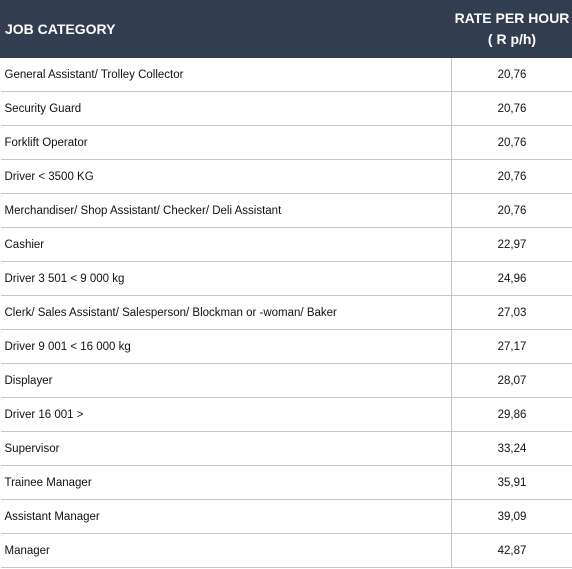 The image size is (572, 569). Describe the element at coordinates (226, 448) in the screenshot. I see `job-category: Supervisor` at that location.